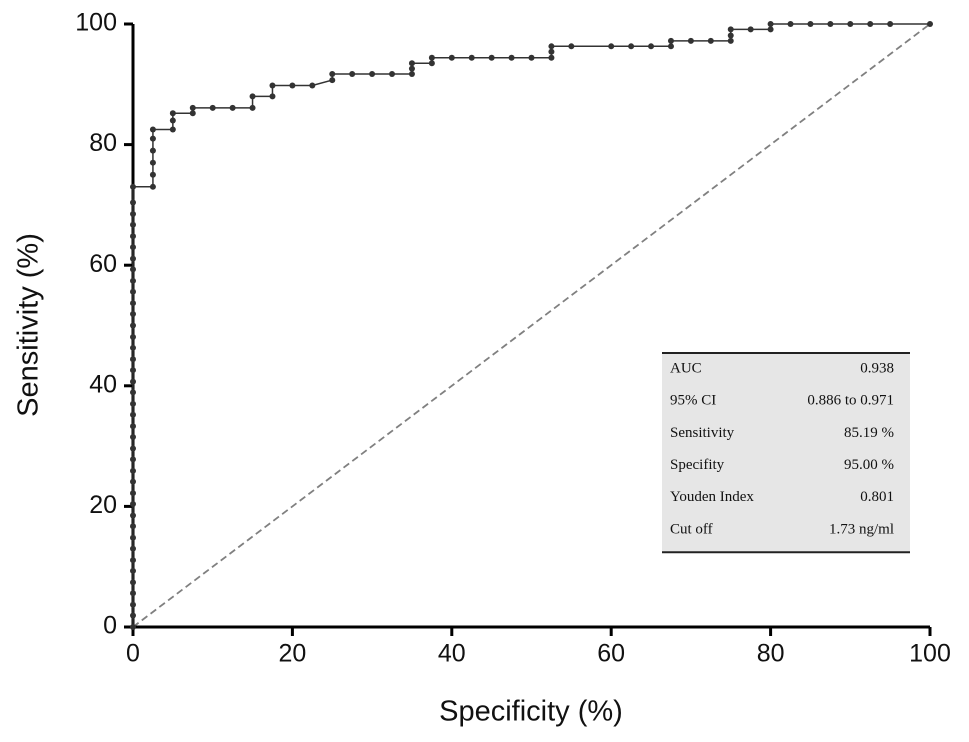 Image resolution: width=969 pixels, height=742 pixels. What do you see at coordinates (103, 264) in the screenshot?
I see `y-tick-label: 60` at bounding box center [103, 264].